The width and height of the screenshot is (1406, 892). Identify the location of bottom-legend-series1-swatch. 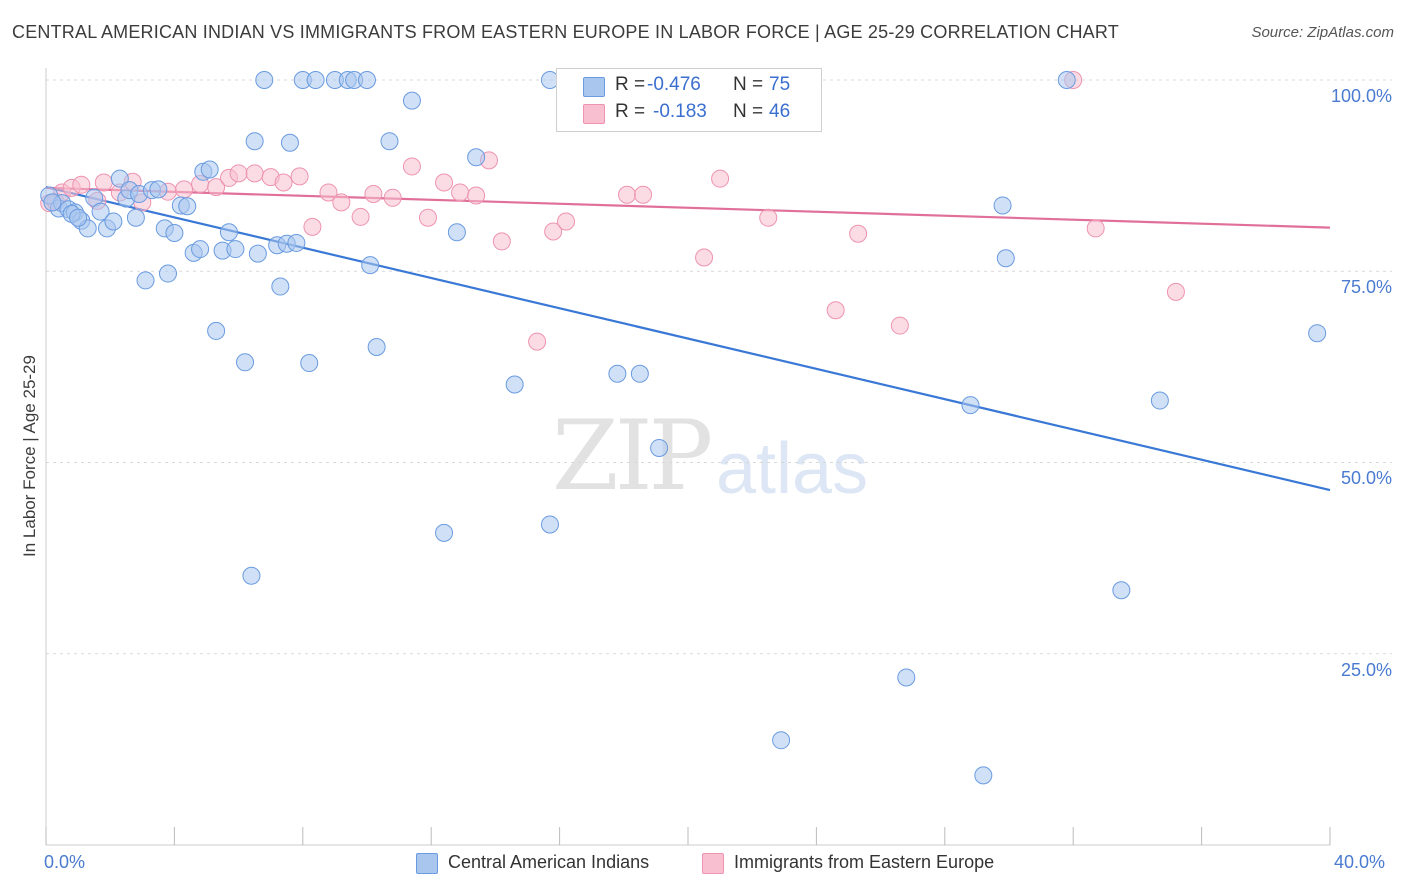
(427, 863).